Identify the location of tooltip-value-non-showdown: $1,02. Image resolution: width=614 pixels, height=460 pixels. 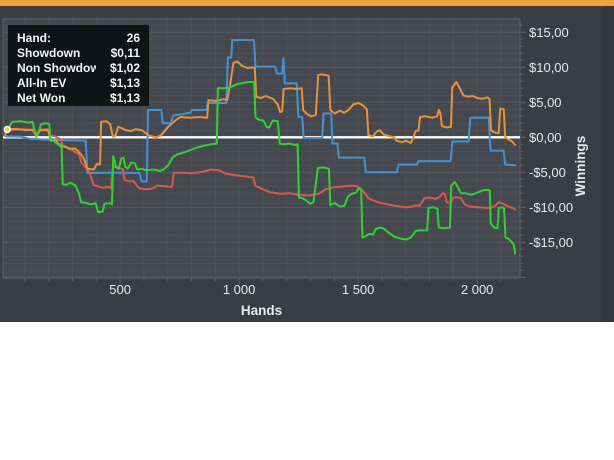
(124, 68).